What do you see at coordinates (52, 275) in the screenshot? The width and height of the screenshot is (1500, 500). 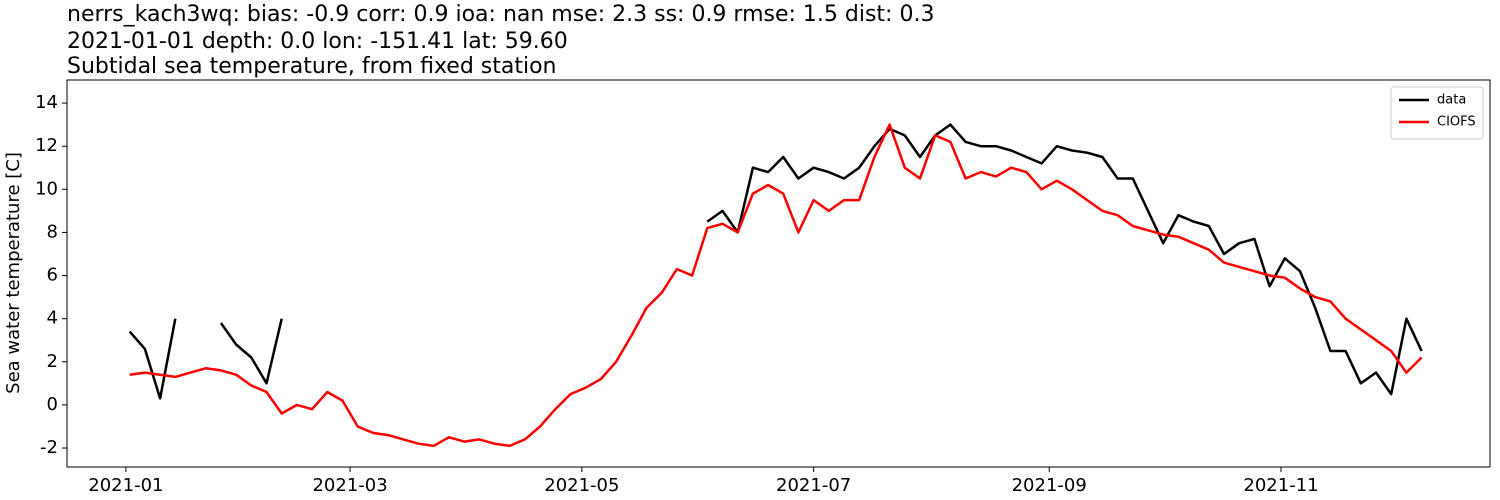 I see `y-tick-label: 6` at bounding box center [52, 275].